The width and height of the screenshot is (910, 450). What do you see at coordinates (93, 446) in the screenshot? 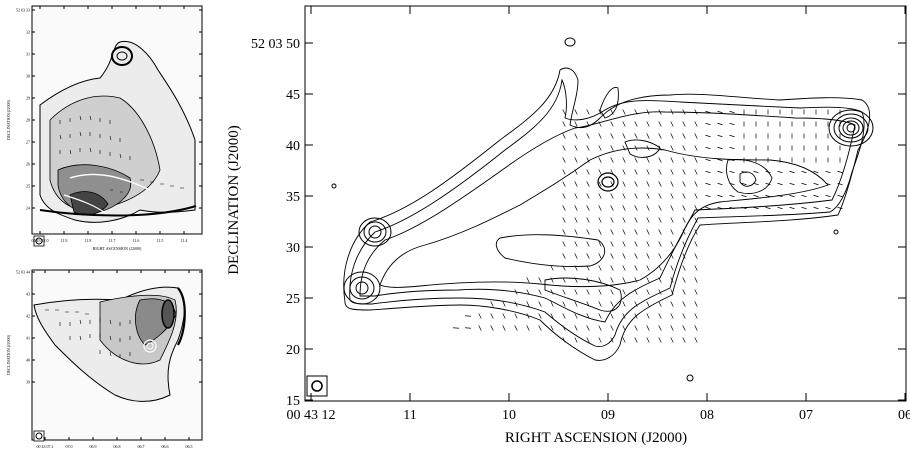
I see `inset-bottom-x-tick-label: 06.9` at bounding box center [93, 446].